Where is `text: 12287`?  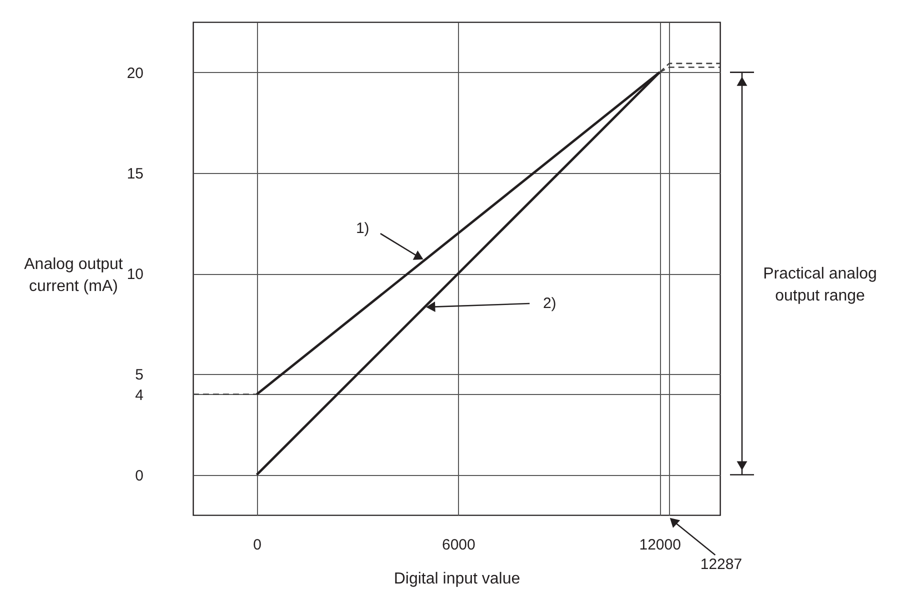 text: 12287 is located at coordinates (721, 564).